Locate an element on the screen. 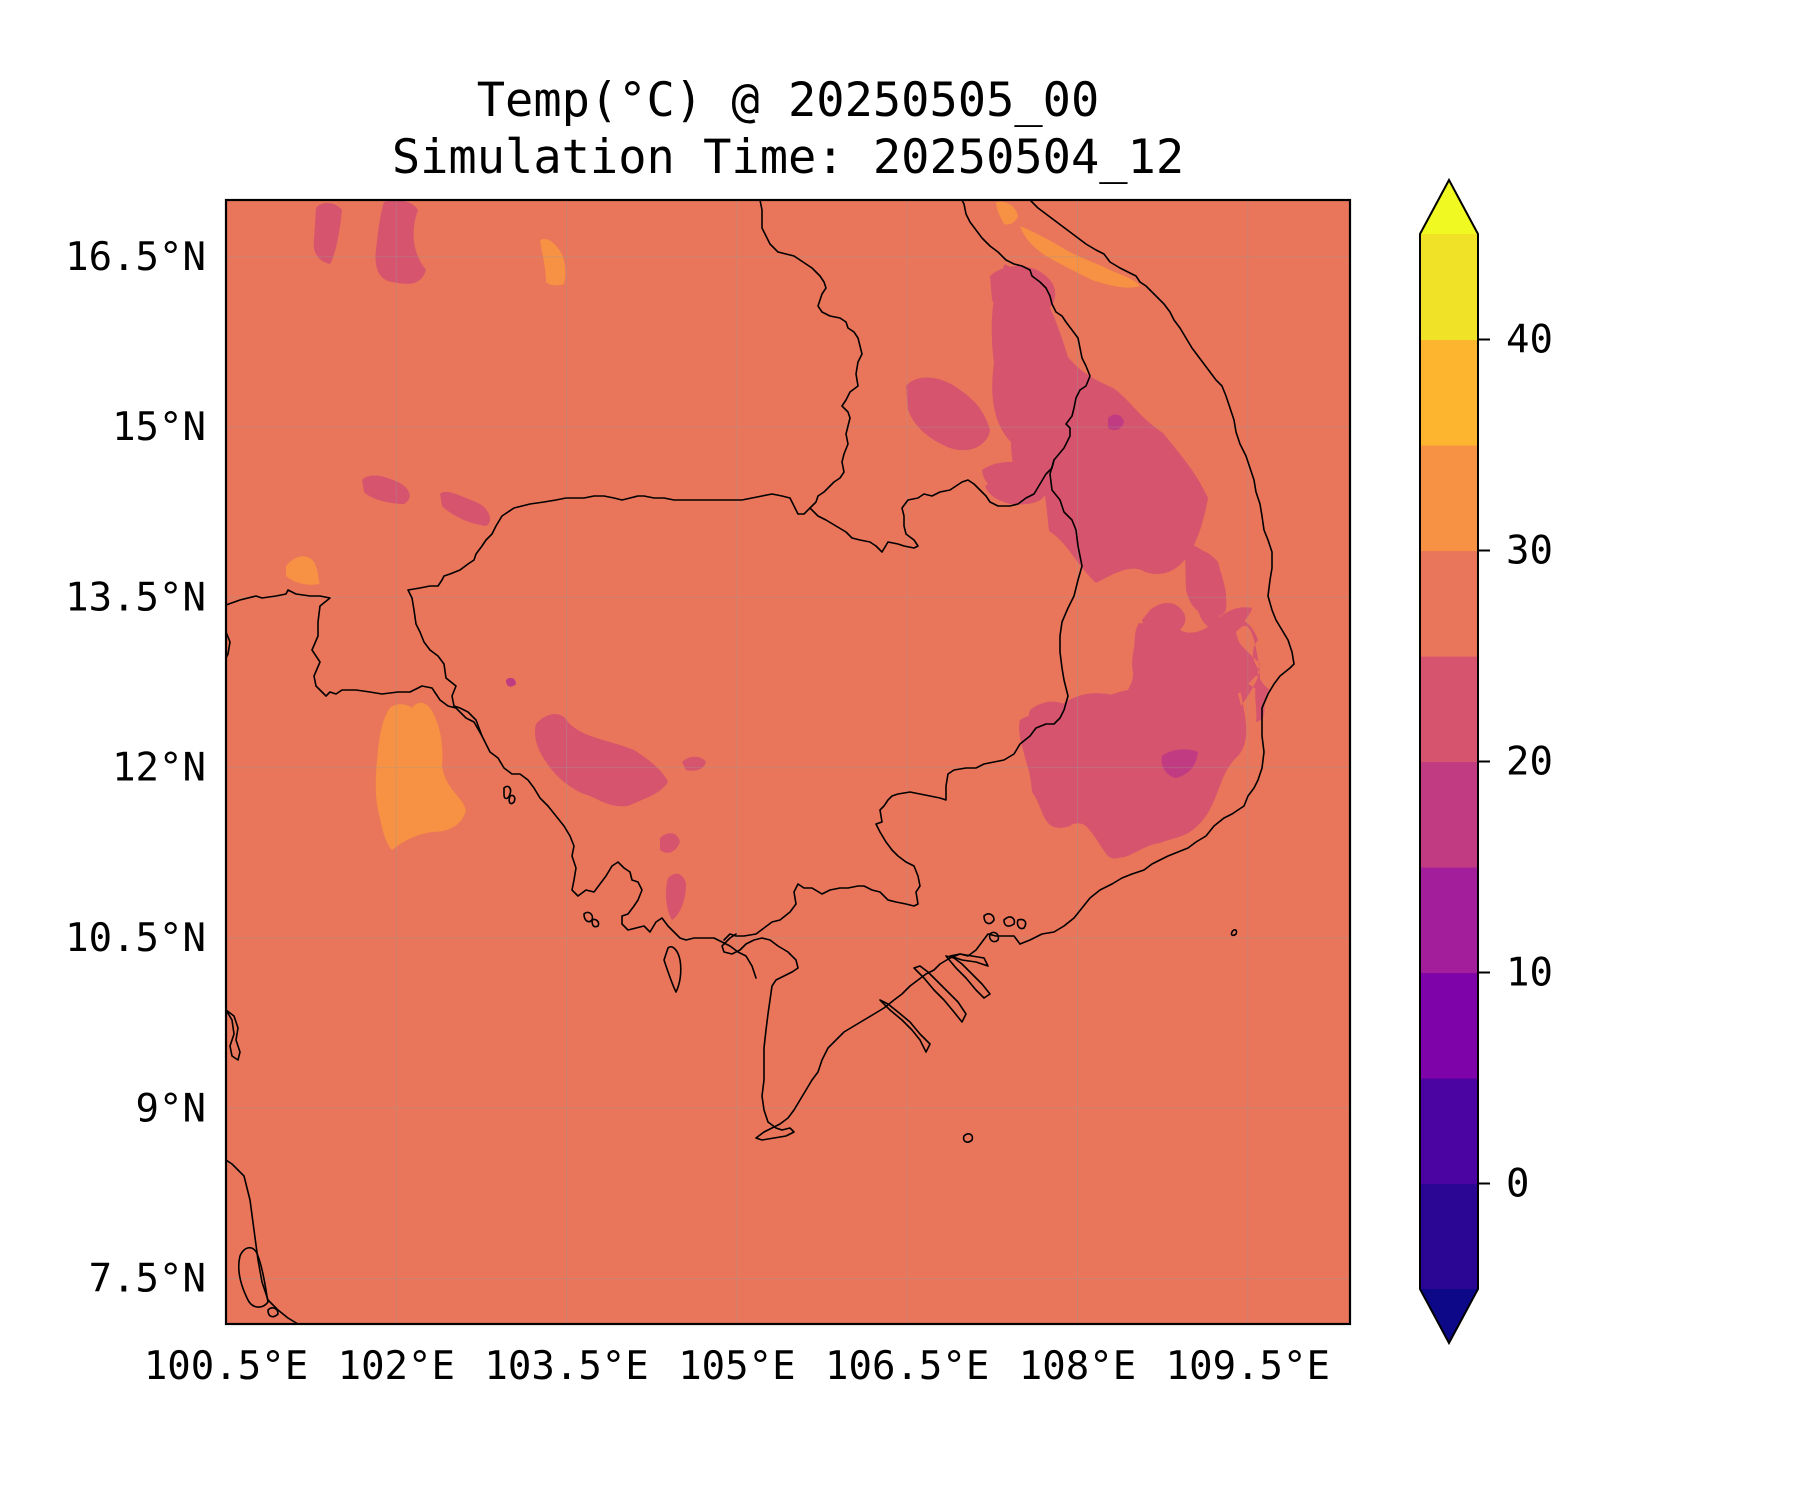 Image resolution: width=1800 pixels, height=1500 pixels. colorbar: 0 10 20 30 40 is located at coordinates (1486, 761).